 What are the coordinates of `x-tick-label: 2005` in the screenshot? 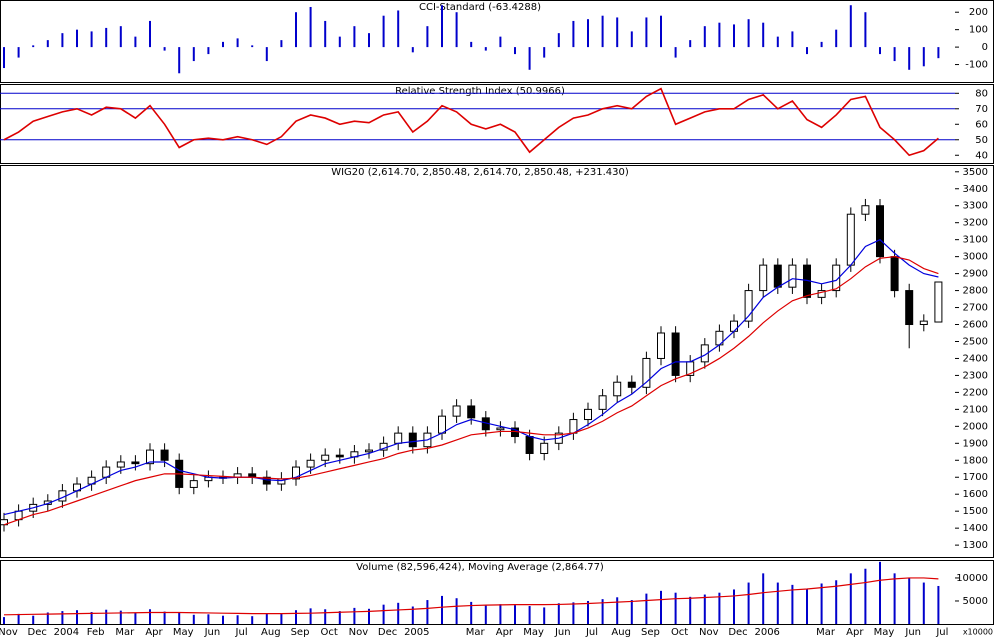 It's located at (416, 632).